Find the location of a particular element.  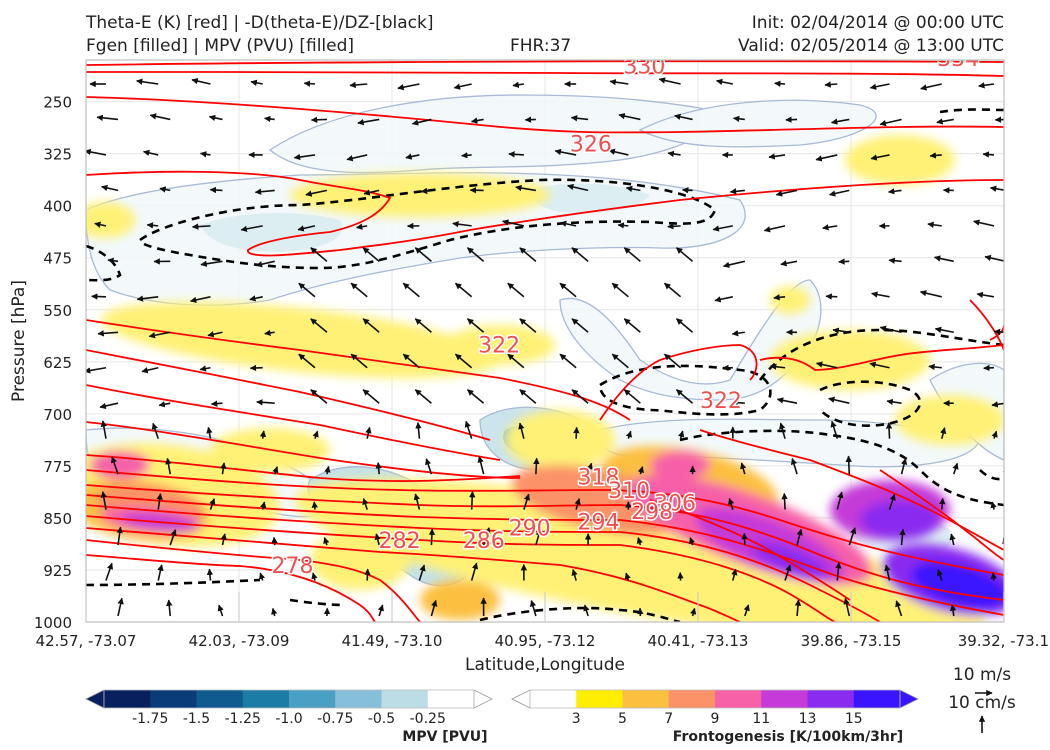

y-tick-label: 850 is located at coordinates (57, 519).